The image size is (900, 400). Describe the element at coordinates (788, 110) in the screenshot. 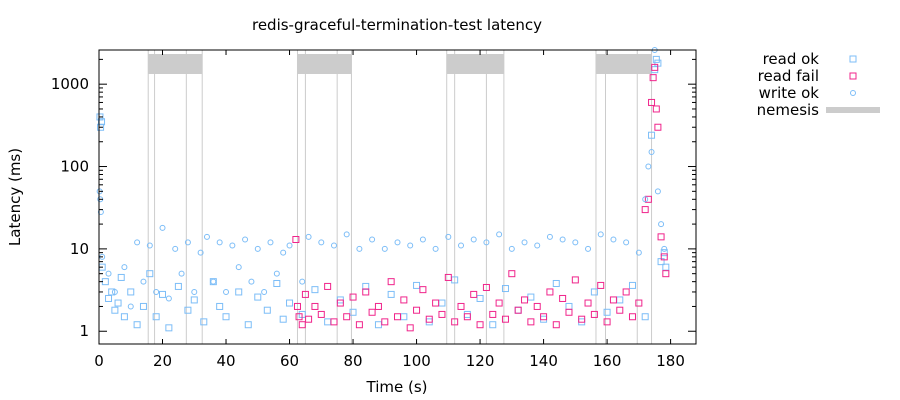

I see `legend-label: nemesis` at that location.